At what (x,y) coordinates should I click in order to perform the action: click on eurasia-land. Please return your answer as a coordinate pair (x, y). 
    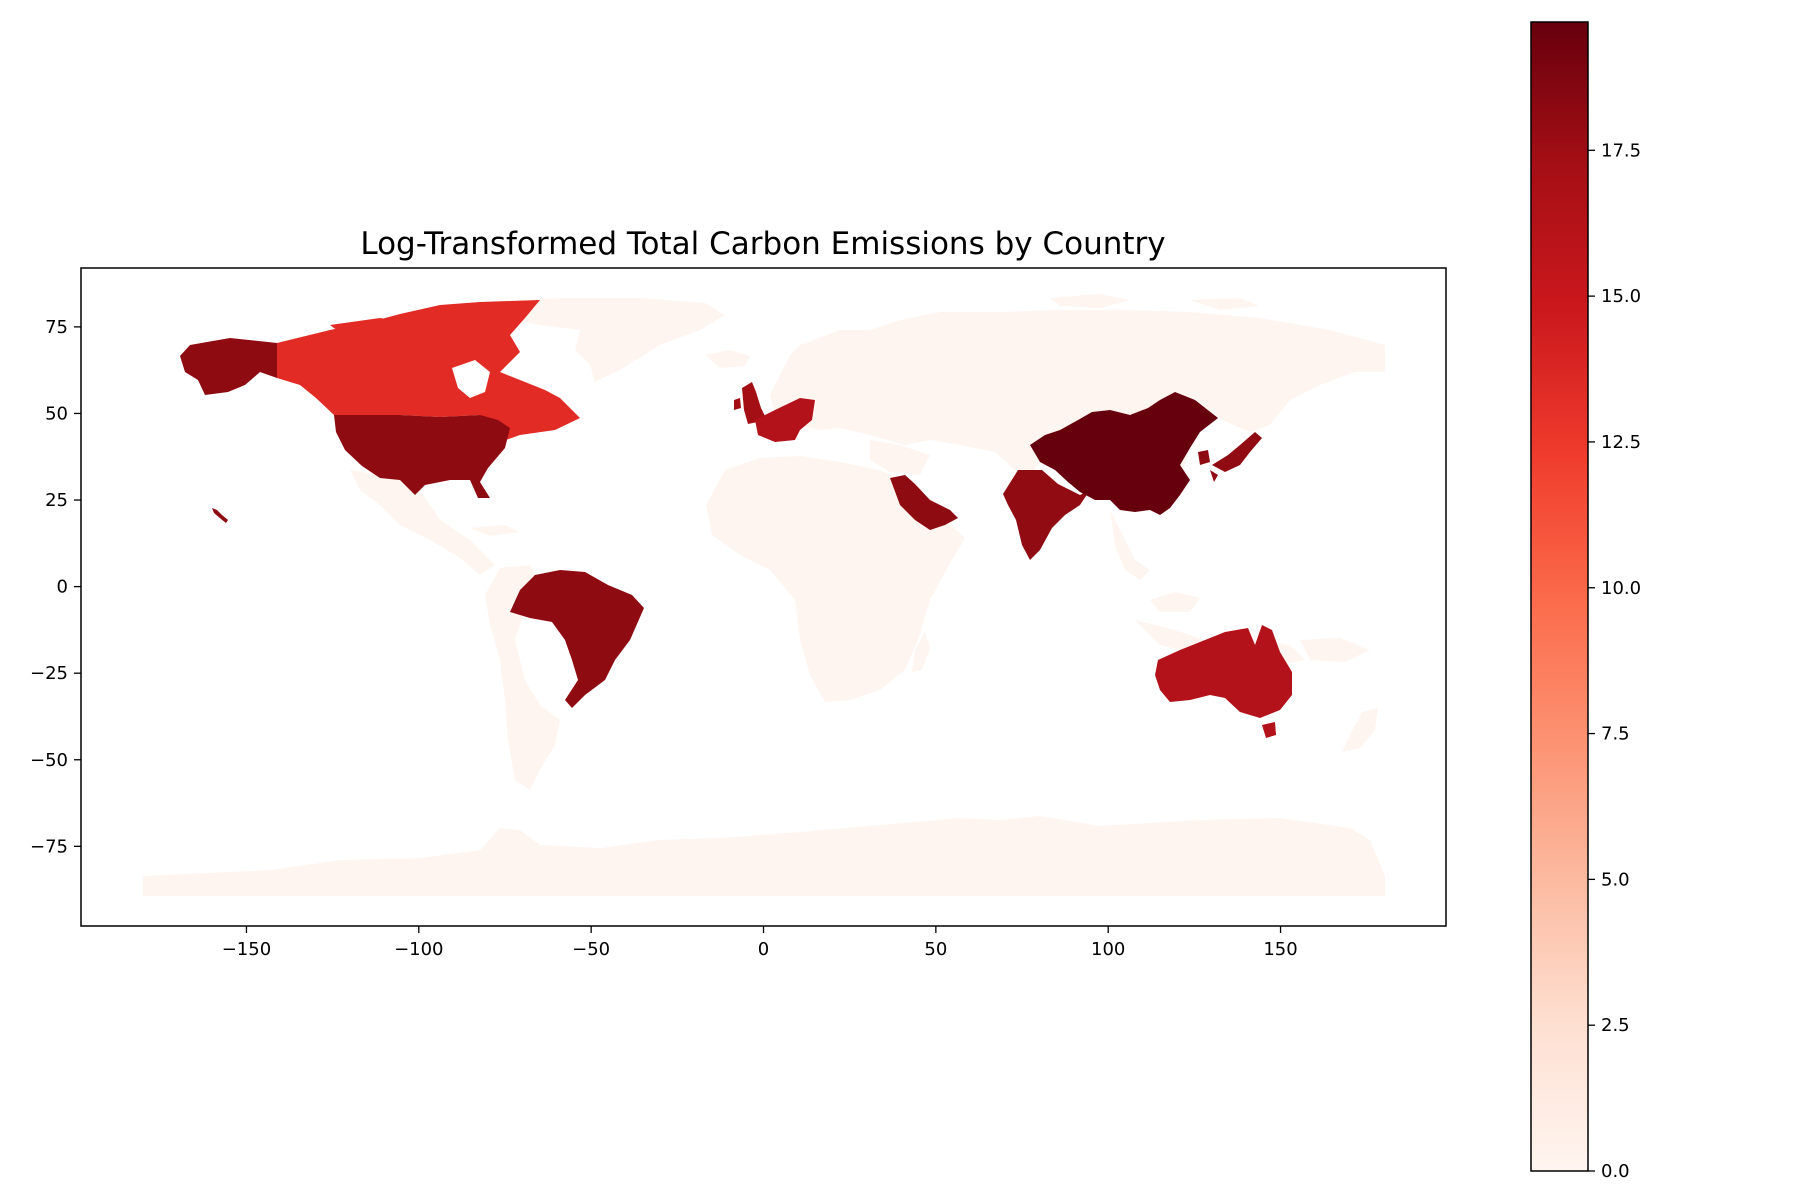
    Looking at the image, I should click on (1077, 399).